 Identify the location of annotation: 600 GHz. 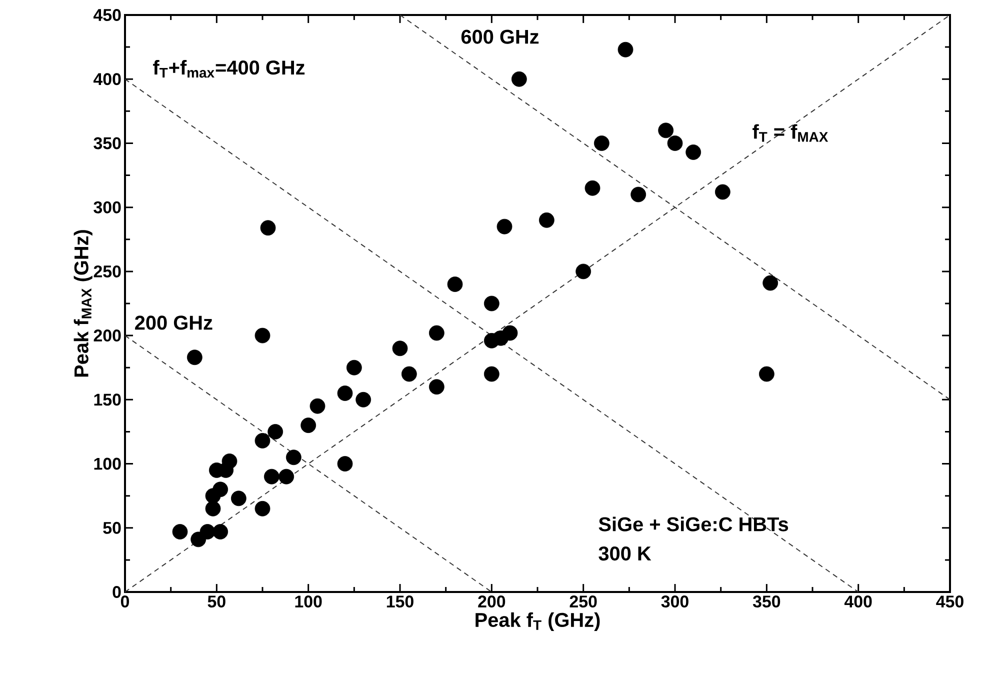
(500, 37).